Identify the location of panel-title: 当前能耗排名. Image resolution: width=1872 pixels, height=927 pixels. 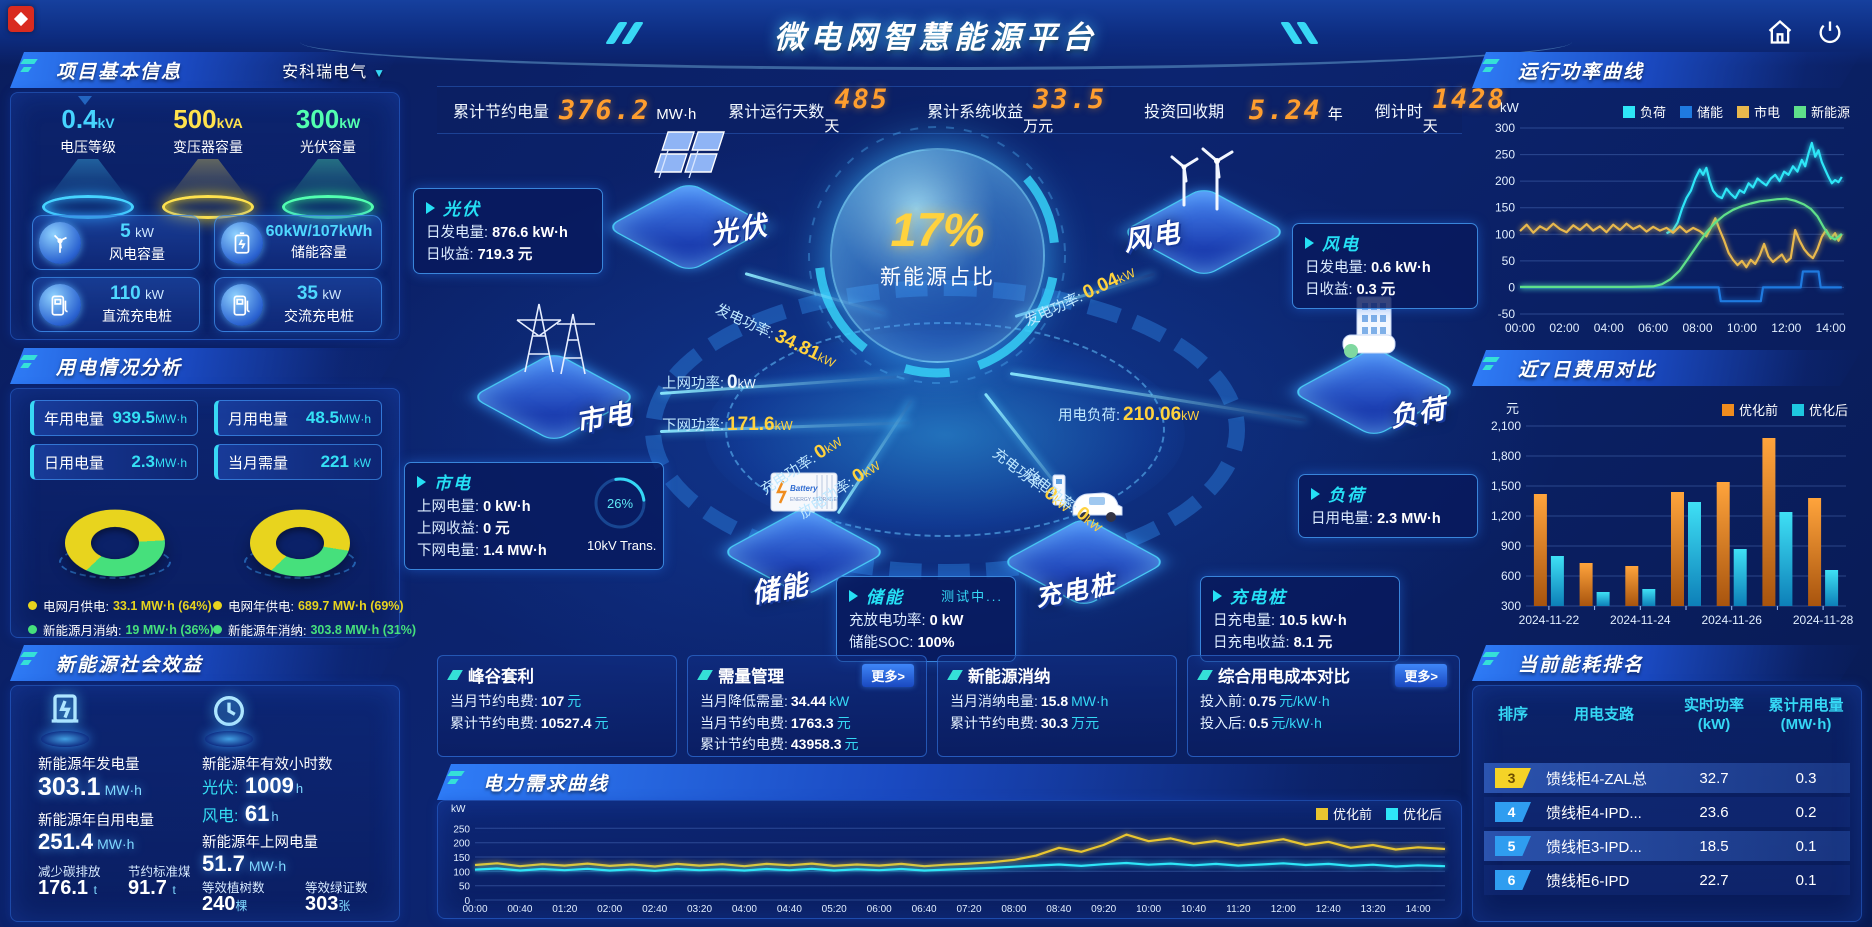
(1581, 665).